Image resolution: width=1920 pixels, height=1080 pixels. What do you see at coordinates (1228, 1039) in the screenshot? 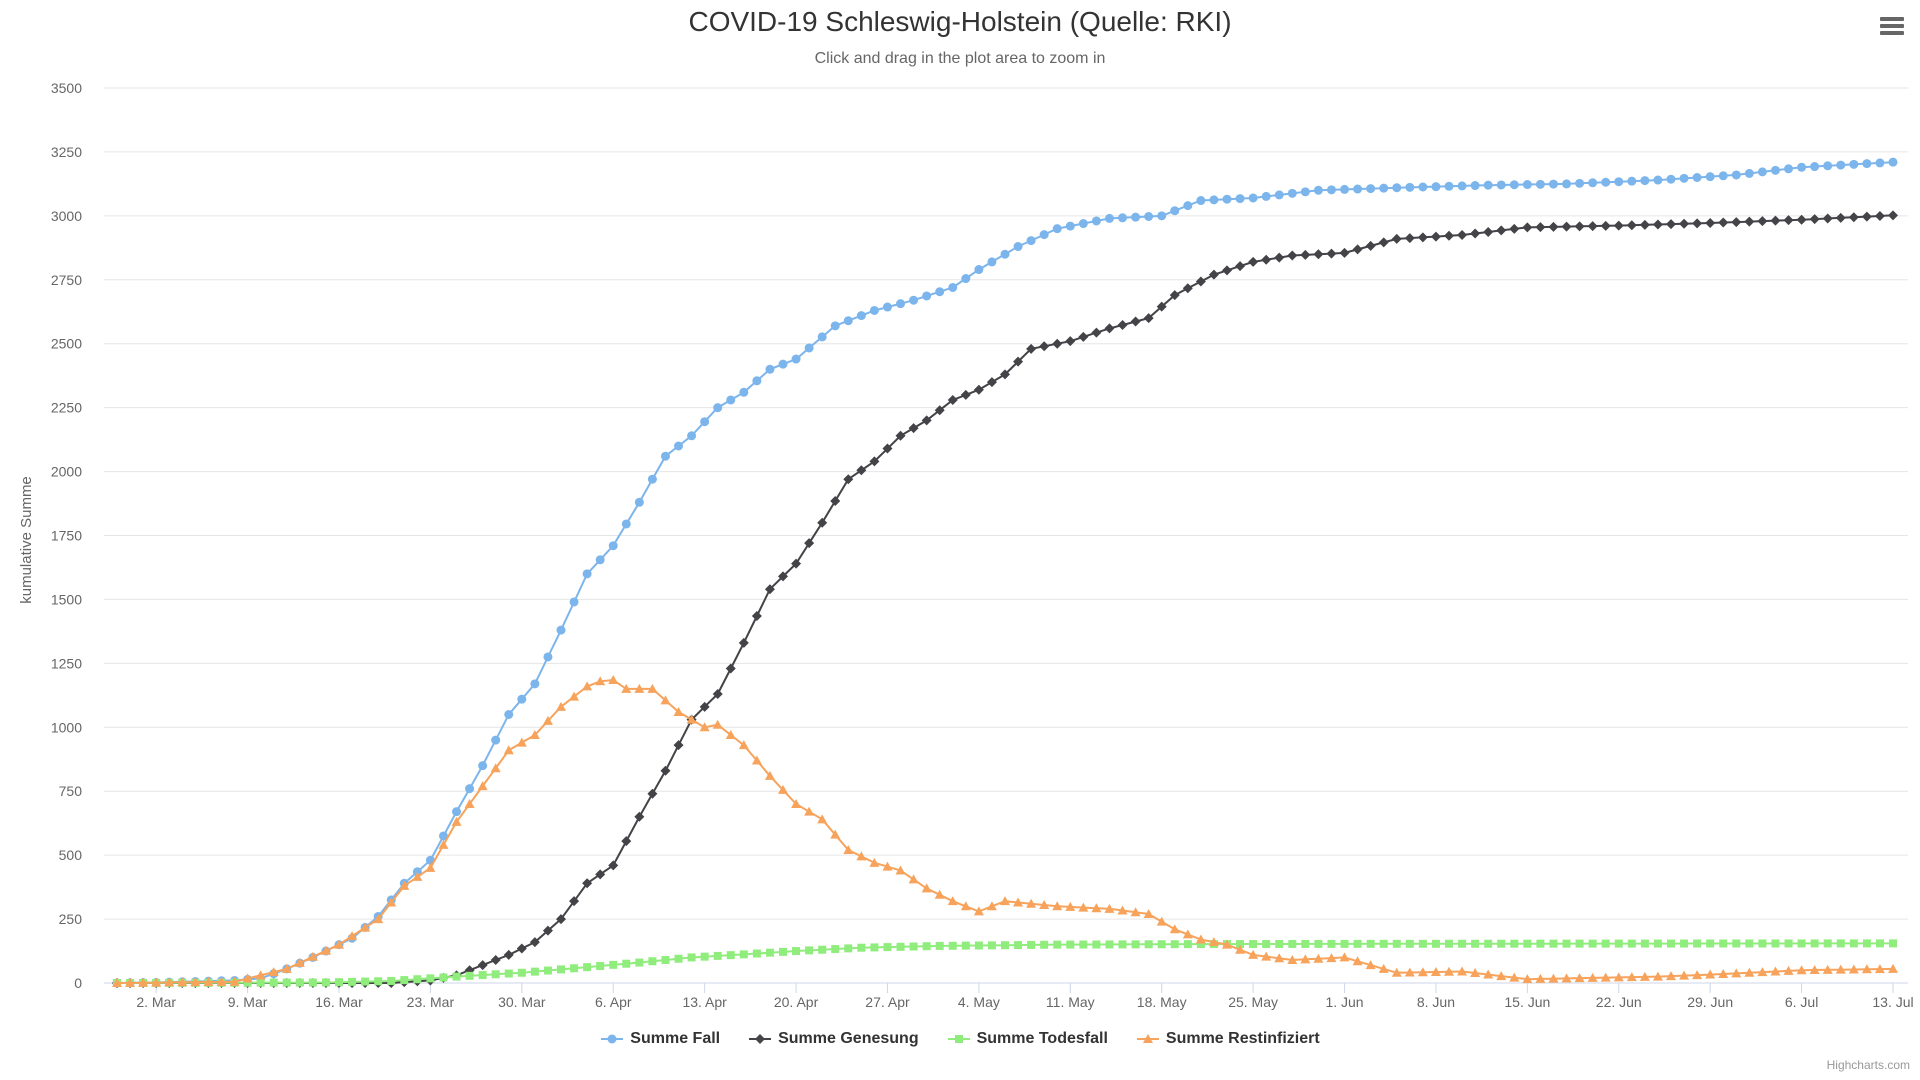
I see `legend-item-summe-restinfiziert: Summe Restinfiziert` at bounding box center [1228, 1039].